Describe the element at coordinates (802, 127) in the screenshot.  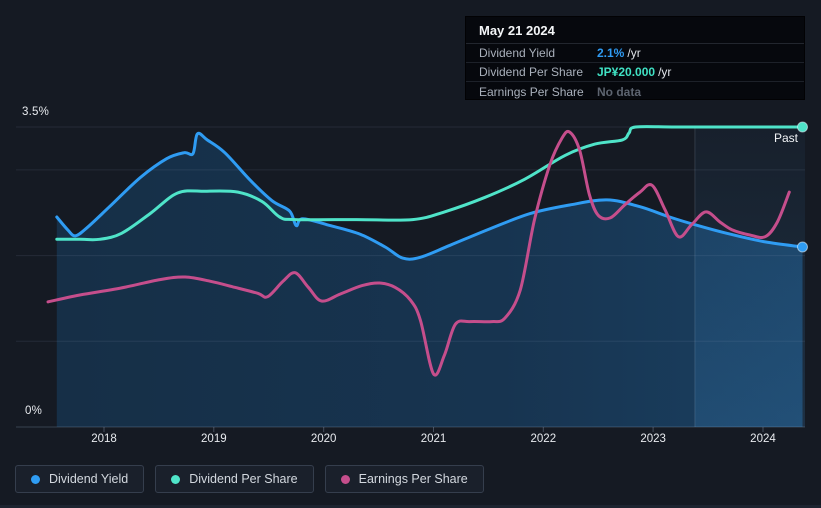
I see `dividend-per-share-end-marker` at that location.